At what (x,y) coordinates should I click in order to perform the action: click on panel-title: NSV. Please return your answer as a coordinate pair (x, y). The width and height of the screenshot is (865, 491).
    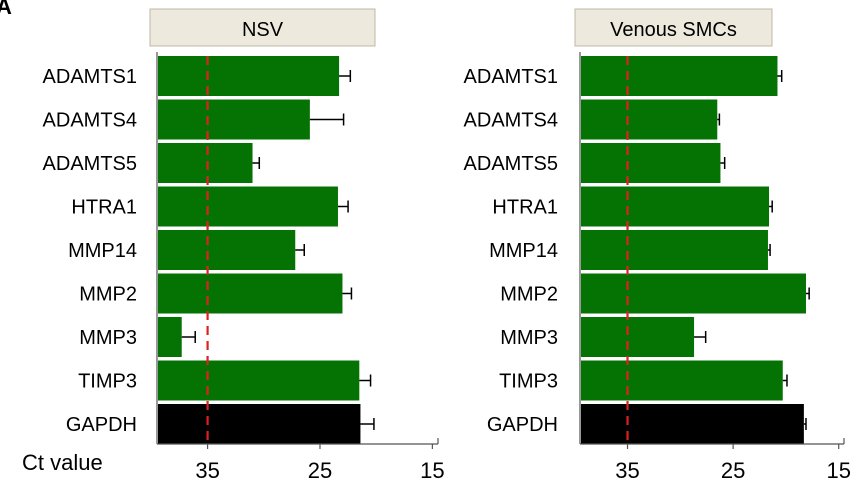
    Looking at the image, I should click on (263, 30).